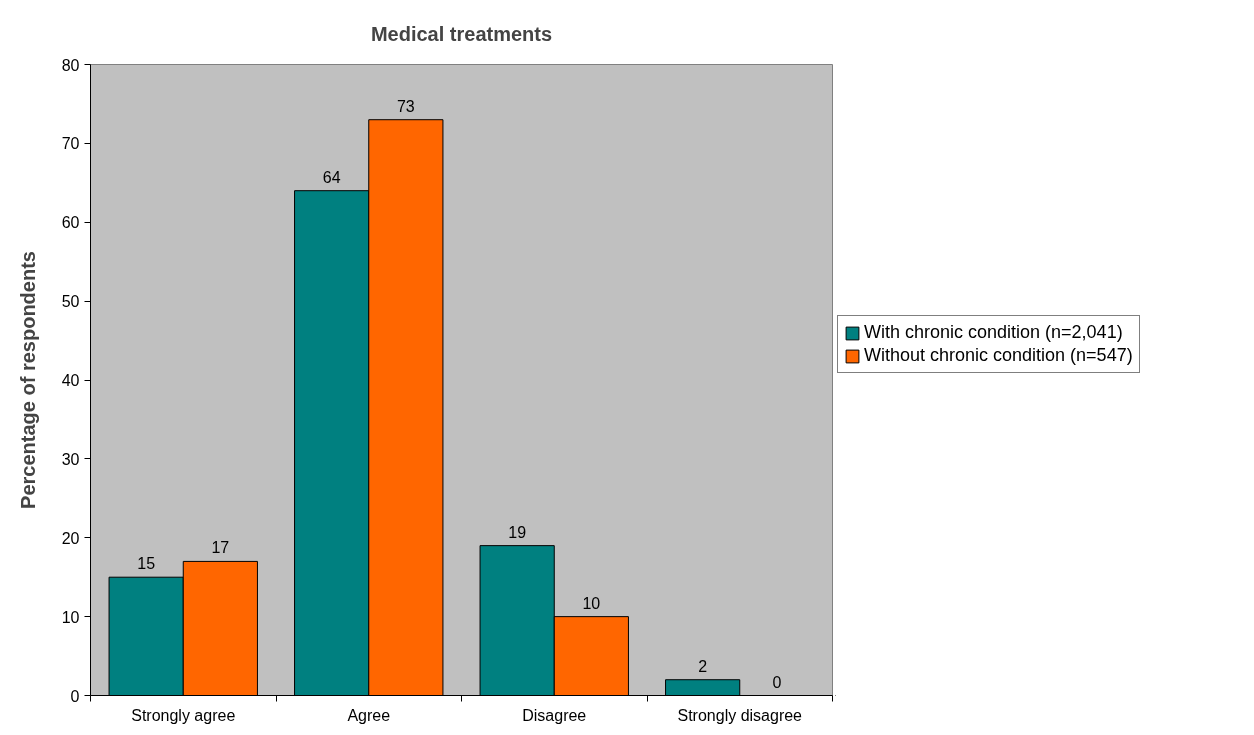  What do you see at coordinates (70, 144) in the screenshot?
I see `y-tick-label: 70` at bounding box center [70, 144].